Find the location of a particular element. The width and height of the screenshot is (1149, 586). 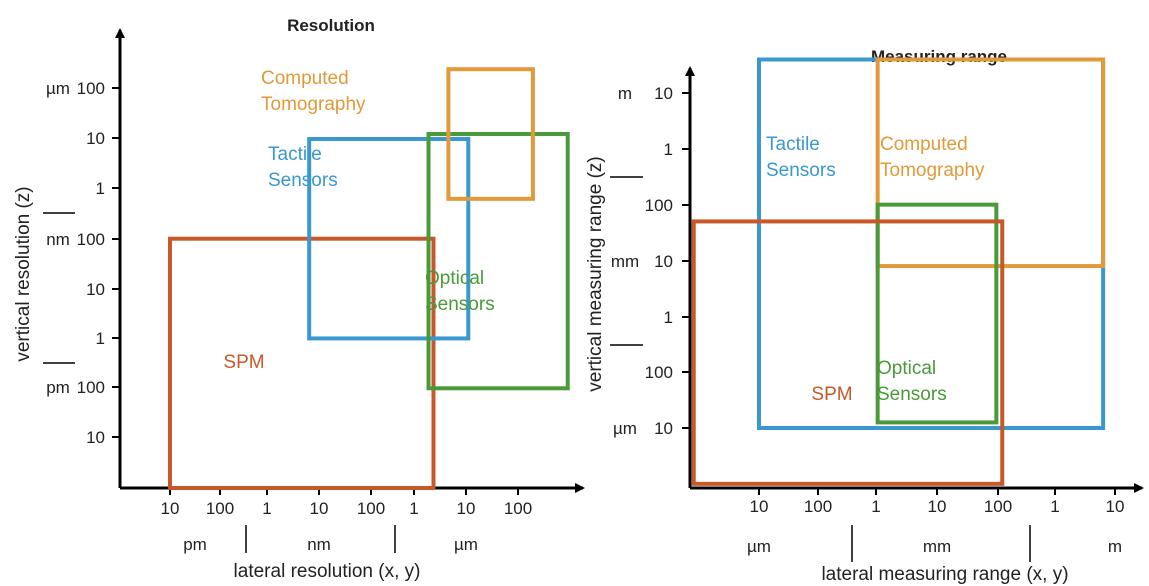

region-tactile-sensors is located at coordinates (389, 239).